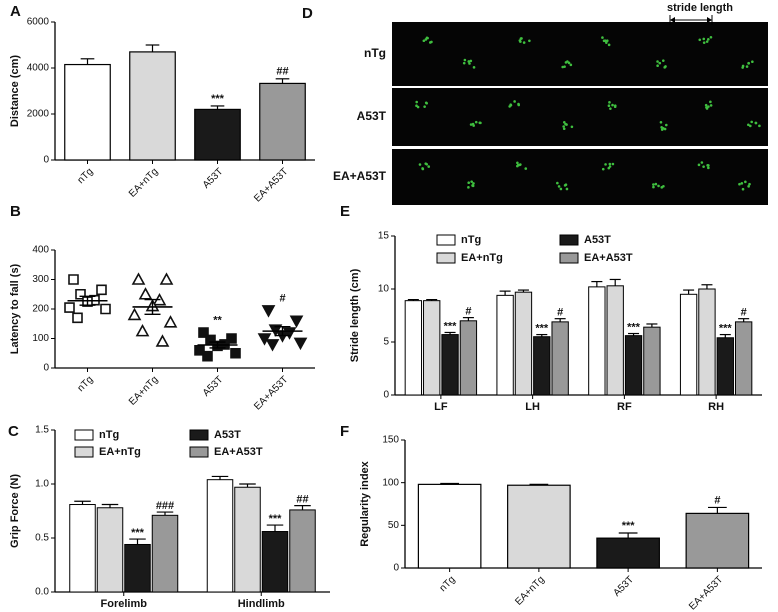 The height and width of the screenshot is (612, 778). What do you see at coordinates (15, 211) in the screenshot?
I see `panel-letter: B` at bounding box center [15, 211].